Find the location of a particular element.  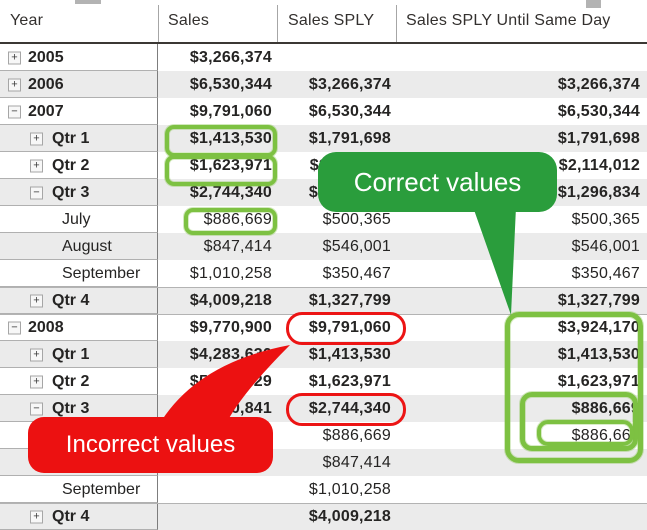

cell-sply: $1,413,530 is located at coordinates (349, 354).